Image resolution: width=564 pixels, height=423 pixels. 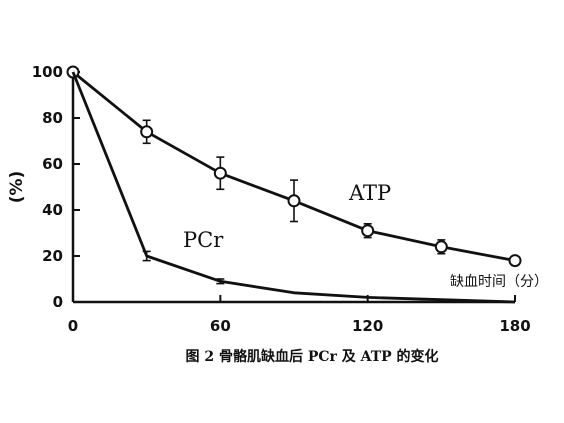 What do you see at coordinates (203, 240) in the screenshot?
I see `series-label-pcr: PCr` at bounding box center [203, 240].